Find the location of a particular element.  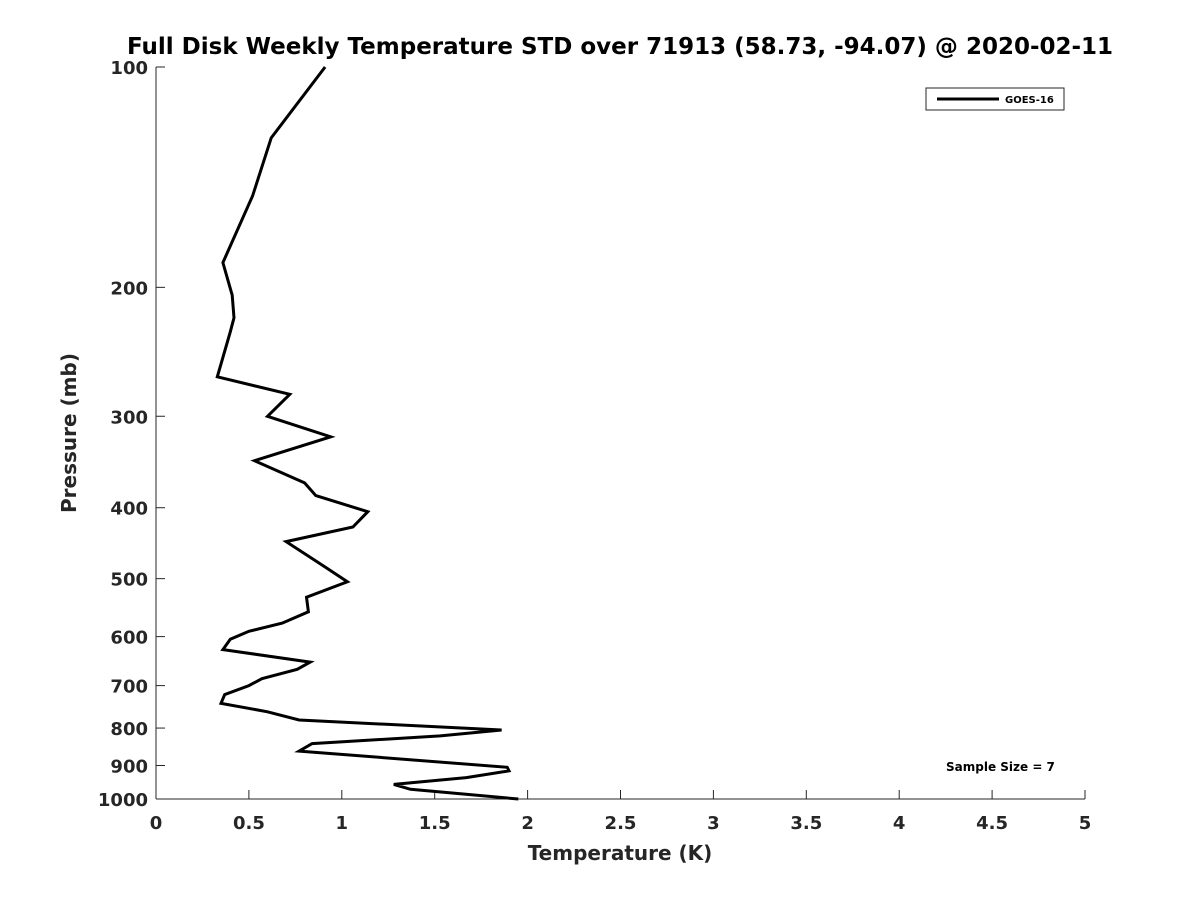

x-tick-label: 1 is located at coordinates (342, 823).